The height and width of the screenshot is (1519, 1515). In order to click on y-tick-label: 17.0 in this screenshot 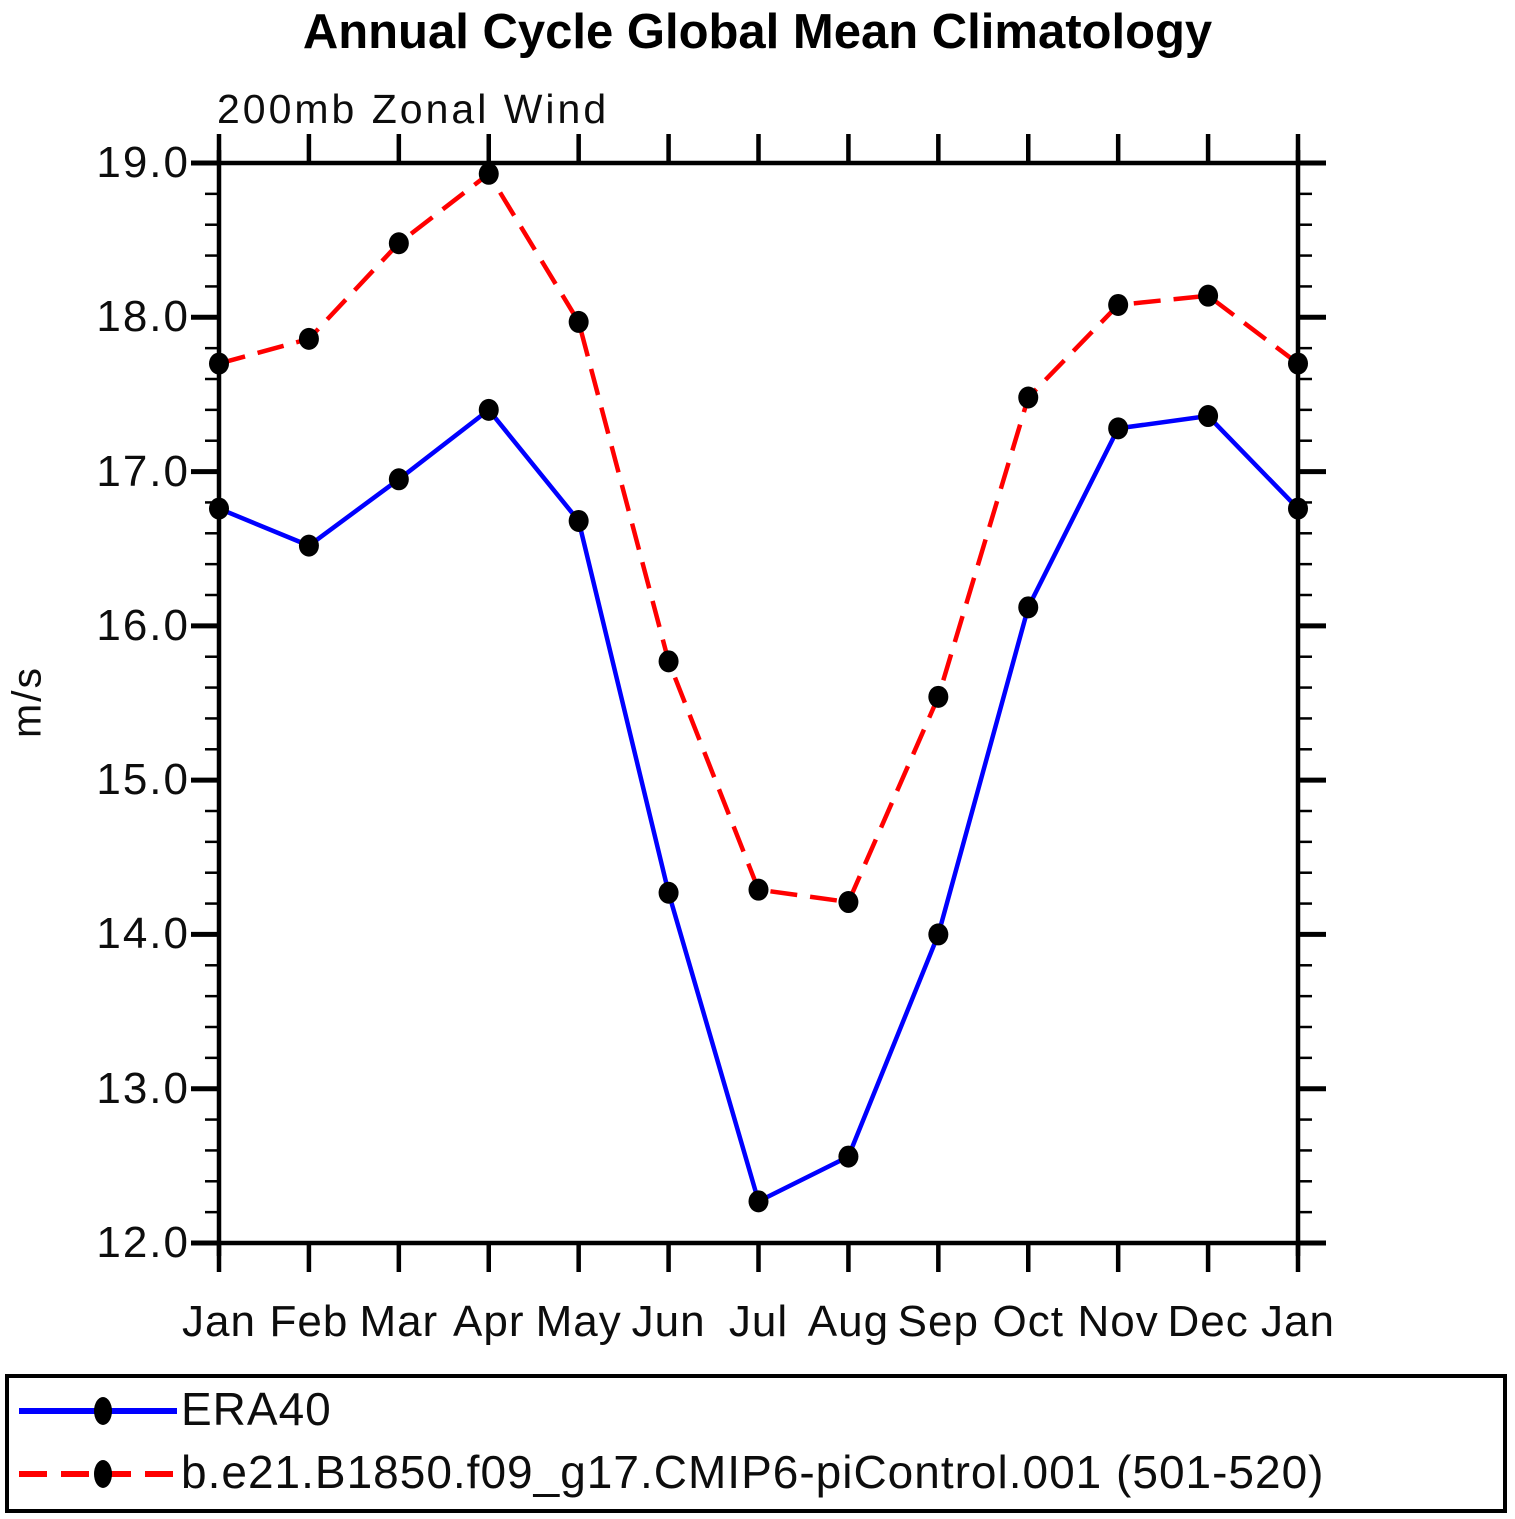, I will do `click(143, 471)`.